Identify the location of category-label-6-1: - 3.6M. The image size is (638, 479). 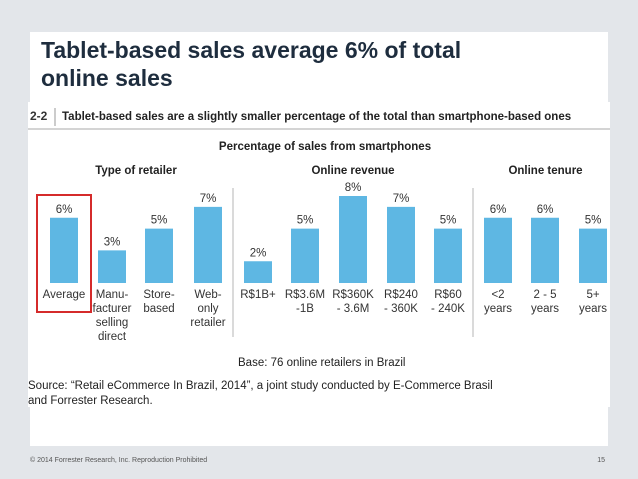
(353, 309).